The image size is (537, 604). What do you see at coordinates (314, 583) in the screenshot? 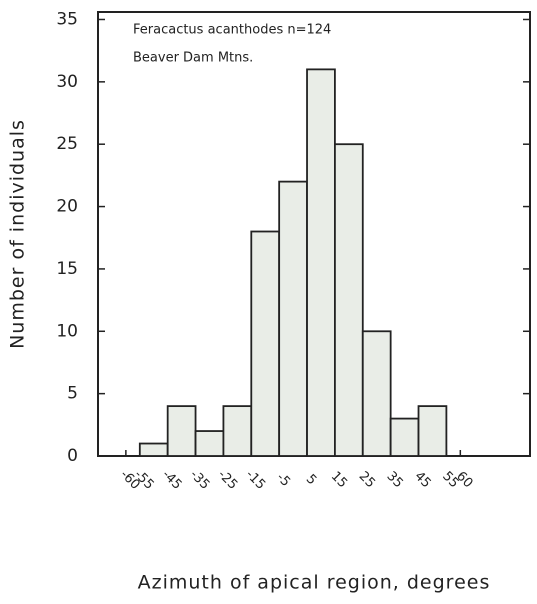
I see `x-axis-label: Azimuth of apical region, degrees` at bounding box center [314, 583].